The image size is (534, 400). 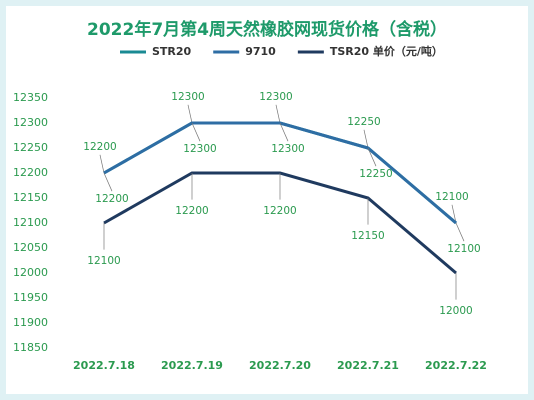 What do you see at coordinates (386, 51) in the screenshot?
I see `legend-label: TSR20 单价（元/吨）` at bounding box center [386, 51].